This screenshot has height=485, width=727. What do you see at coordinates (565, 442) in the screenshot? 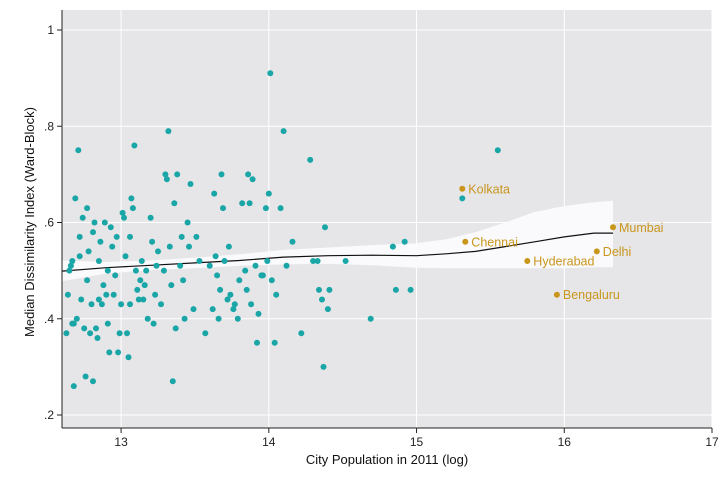
I see `x-tick-label: 16` at bounding box center [565, 442].